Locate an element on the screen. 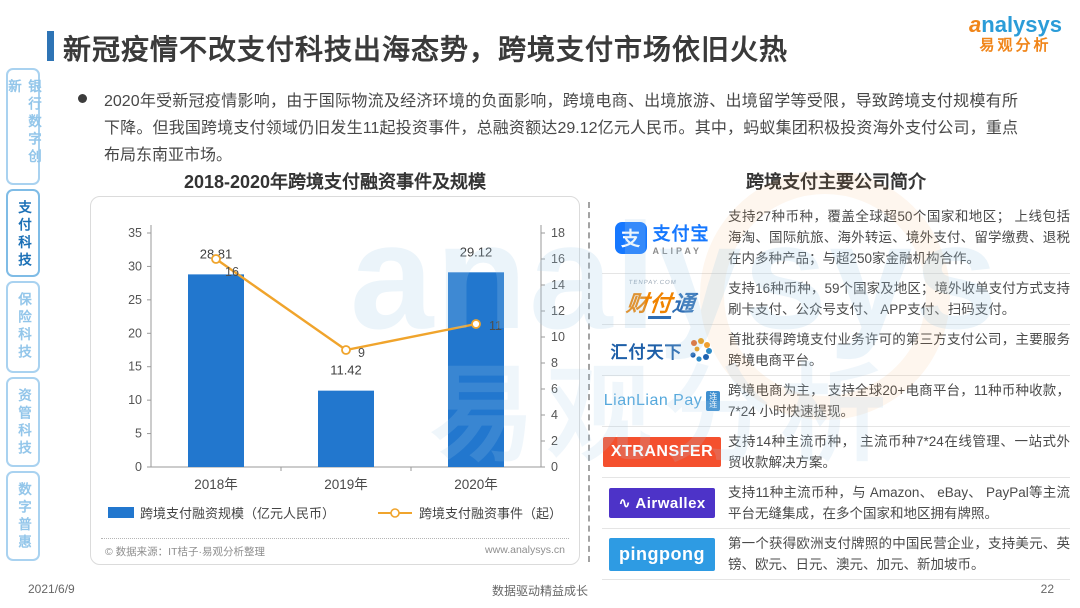 The image size is (1080, 608). svg-text: 15 is located at coordinates (135, 367).